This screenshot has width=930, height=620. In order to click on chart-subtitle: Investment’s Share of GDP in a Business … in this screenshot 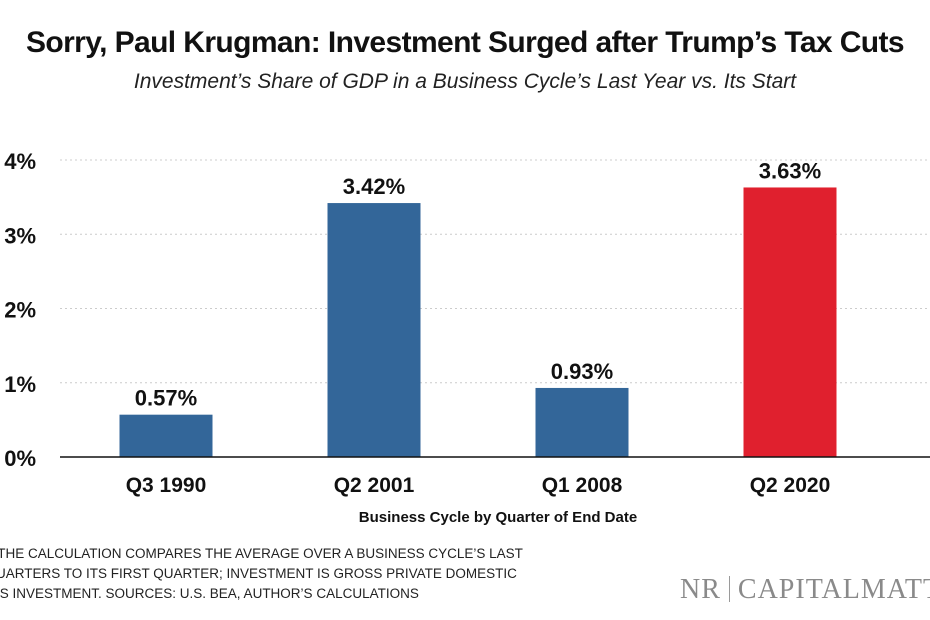, I will do `click(465, 81)`.